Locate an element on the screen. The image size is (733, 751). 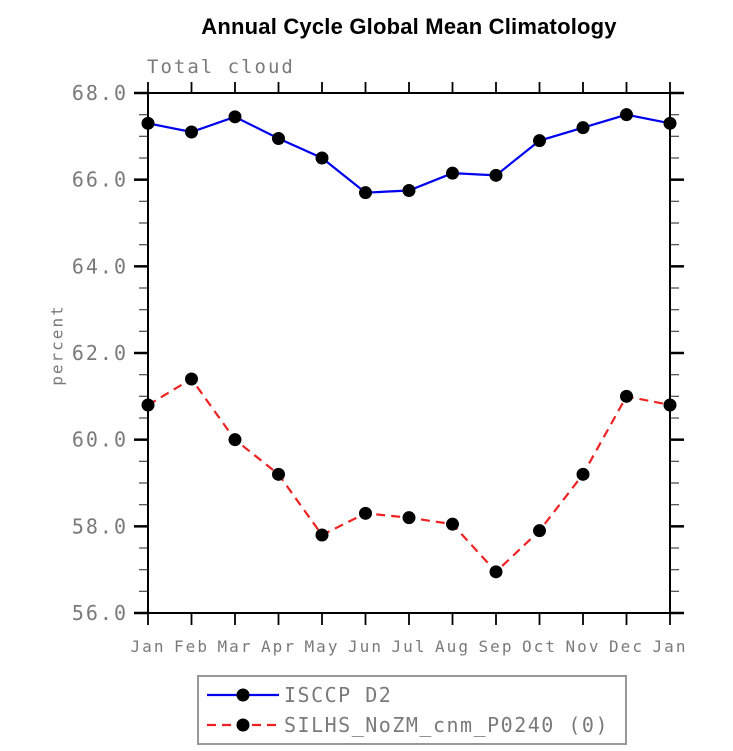
y-axis-tick-label: 62.0 is located at coordinates (100, 353).